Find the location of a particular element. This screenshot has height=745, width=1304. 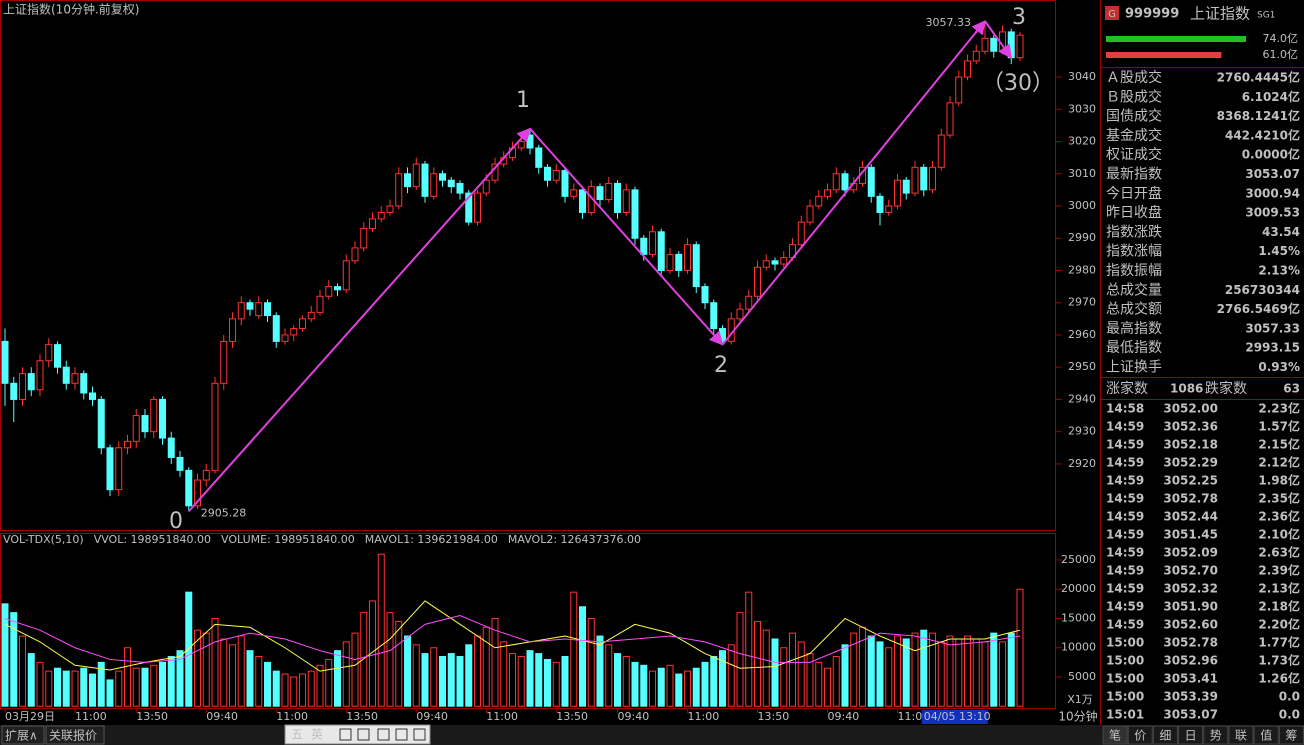

panel-tab-label: 值 is located at coordinates (1266, 735).